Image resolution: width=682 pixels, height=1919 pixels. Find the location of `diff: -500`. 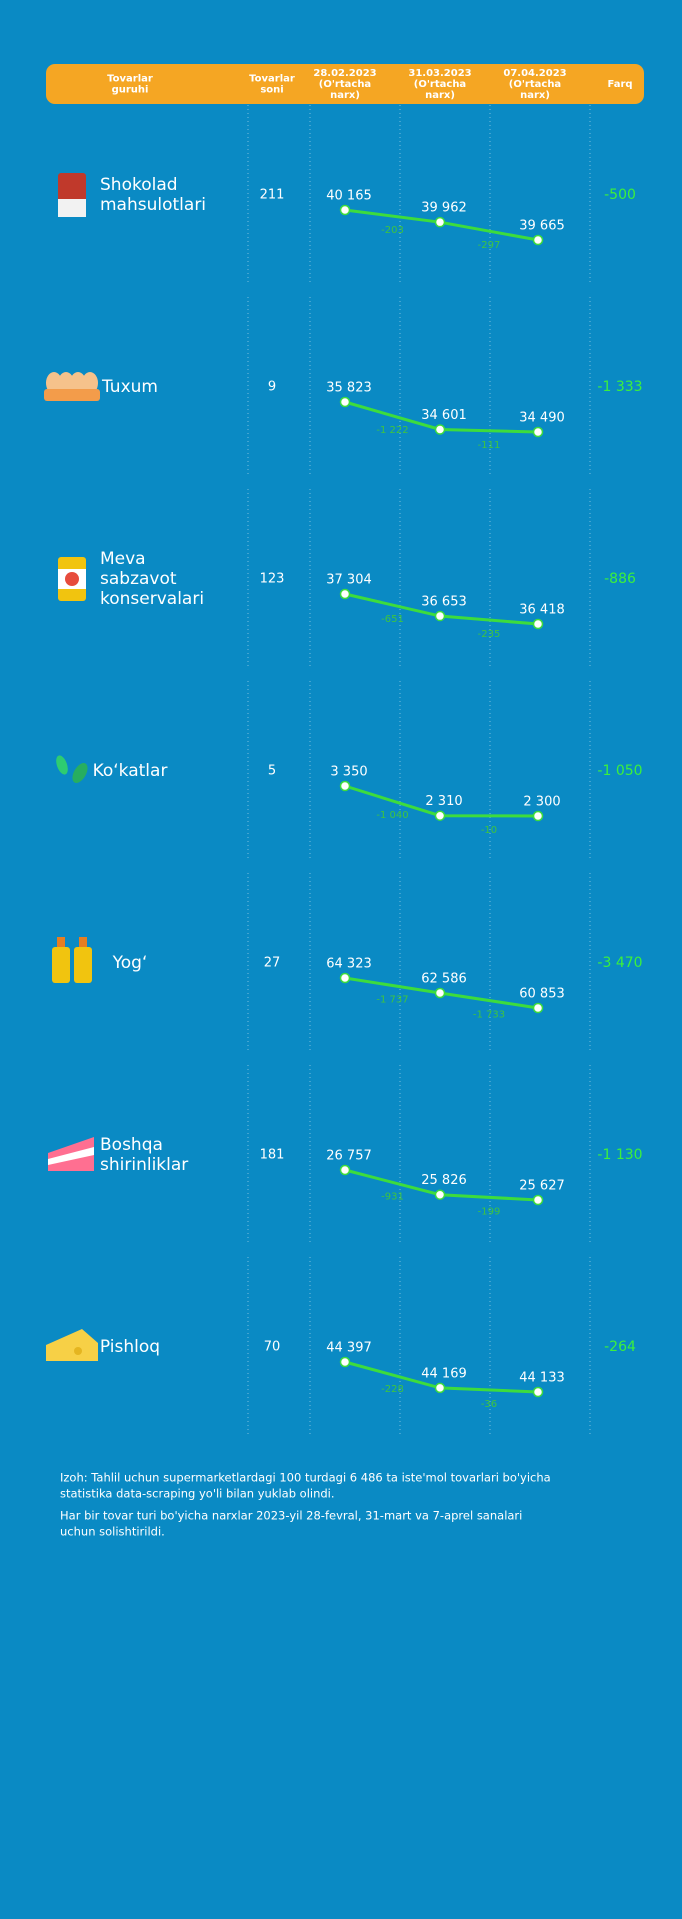

diff: -500 is located at coordinates (620, 195).